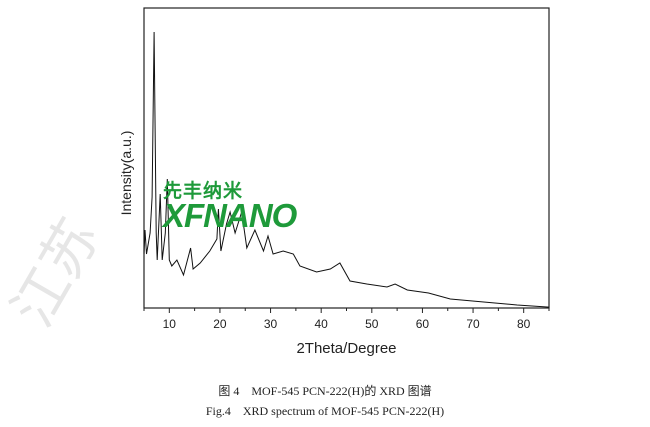  What do you see at coordinates (473, 324) in the screenshot?
I see `x-tick-label: 70` at bounding box center [473, 324].